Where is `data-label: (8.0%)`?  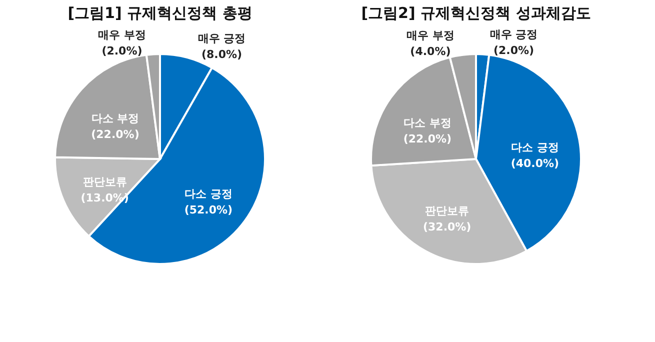 data-label: (8.0%) is located at coordinates (221, 55).